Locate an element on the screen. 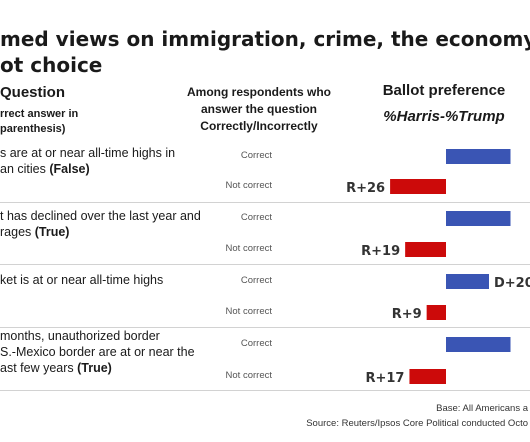 The width and height of the screenshot is (530, 442). question-4-line-2: S.-Mexico border are at or near the is located at coordinates (97, 352).